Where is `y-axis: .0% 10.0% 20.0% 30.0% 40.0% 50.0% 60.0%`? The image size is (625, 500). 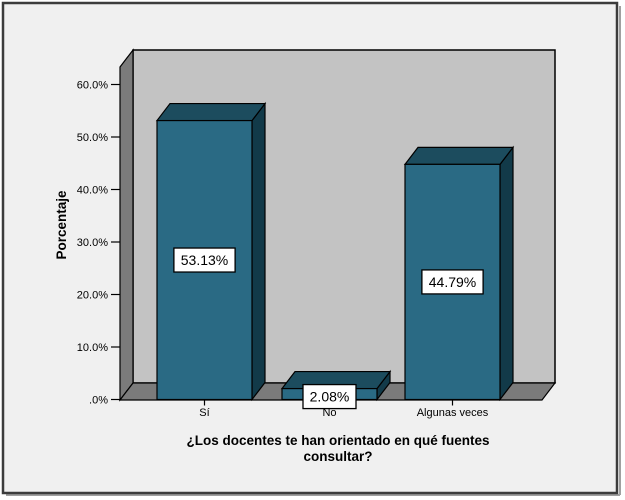
y-axis: .0% 10.0% 20.0% 30.0% 40.0% 50.0% 60.0% is located at coordinates (98, 243).